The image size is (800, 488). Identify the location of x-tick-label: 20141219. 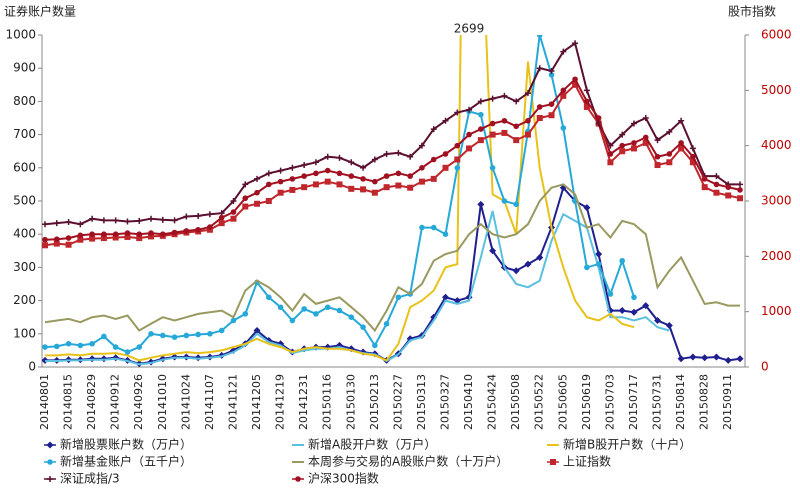
(280, 402).